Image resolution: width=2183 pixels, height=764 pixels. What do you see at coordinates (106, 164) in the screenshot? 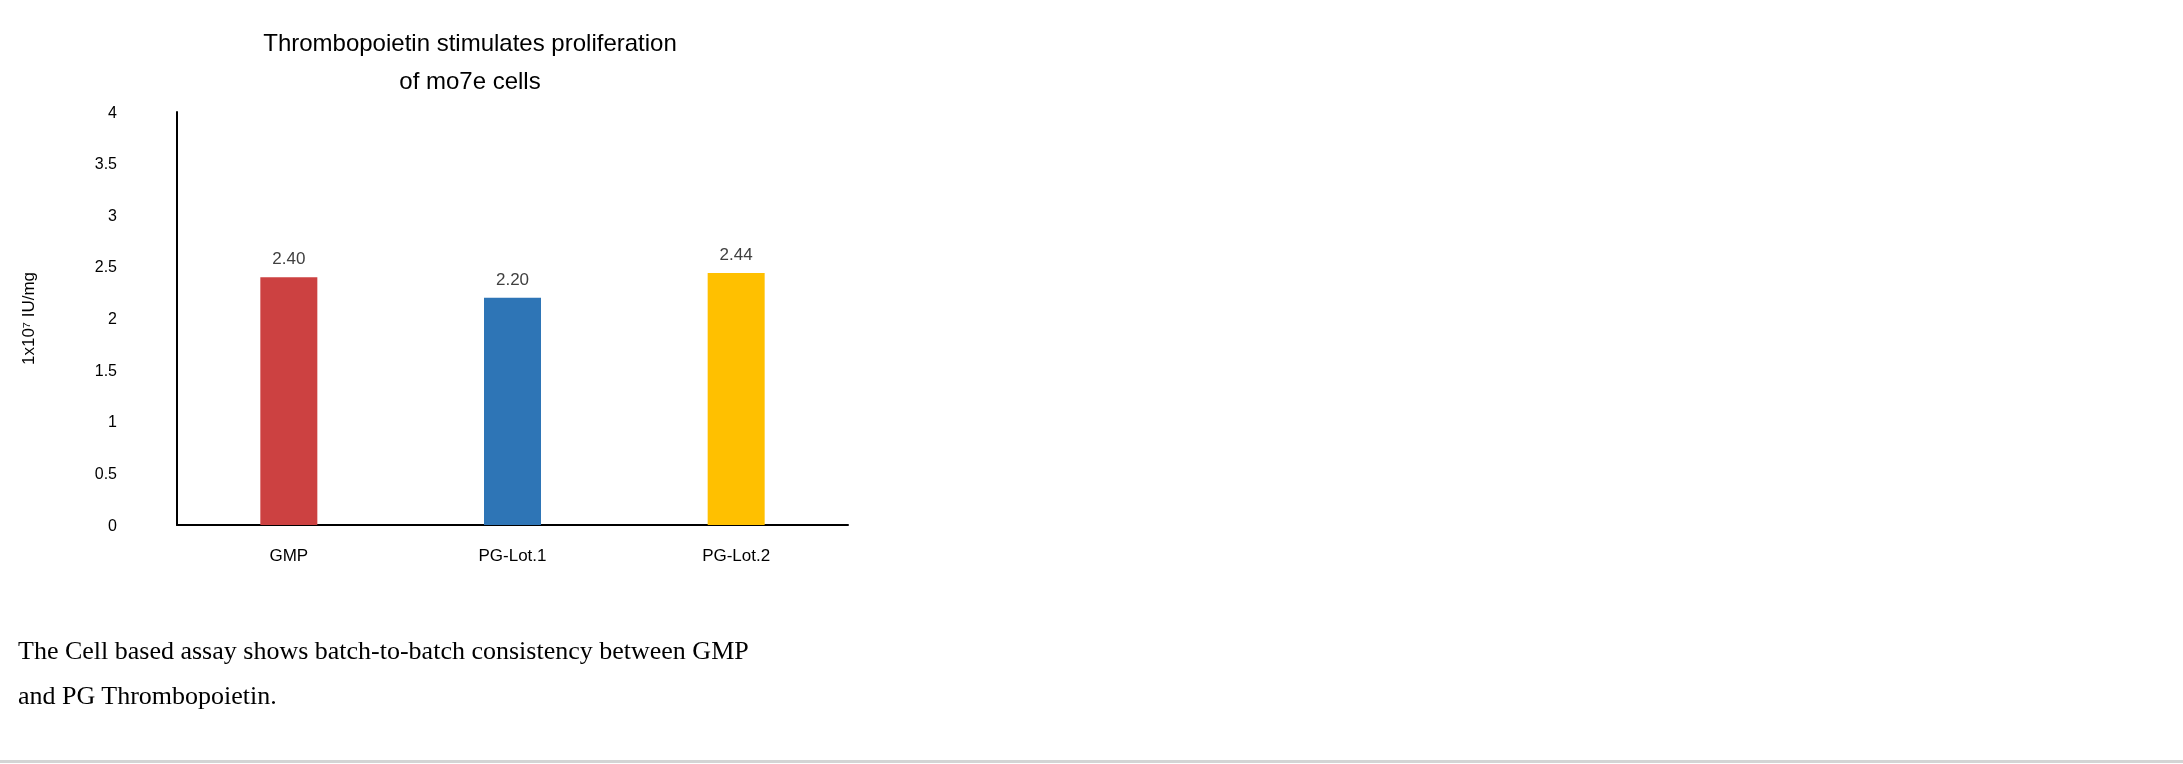
I see `y-tick-label: 3.5` at bounding box center [106, 164].